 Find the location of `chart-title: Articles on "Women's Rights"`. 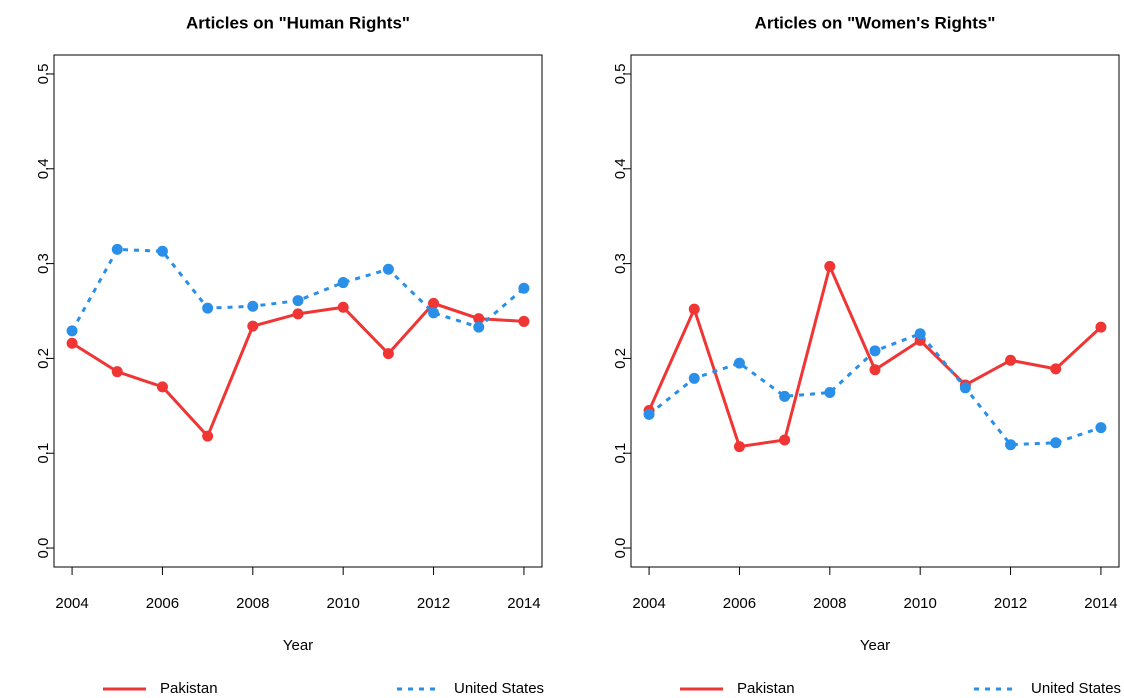

chart-title: Articles on "Women's Rights" is located at coordinates (875, 22).